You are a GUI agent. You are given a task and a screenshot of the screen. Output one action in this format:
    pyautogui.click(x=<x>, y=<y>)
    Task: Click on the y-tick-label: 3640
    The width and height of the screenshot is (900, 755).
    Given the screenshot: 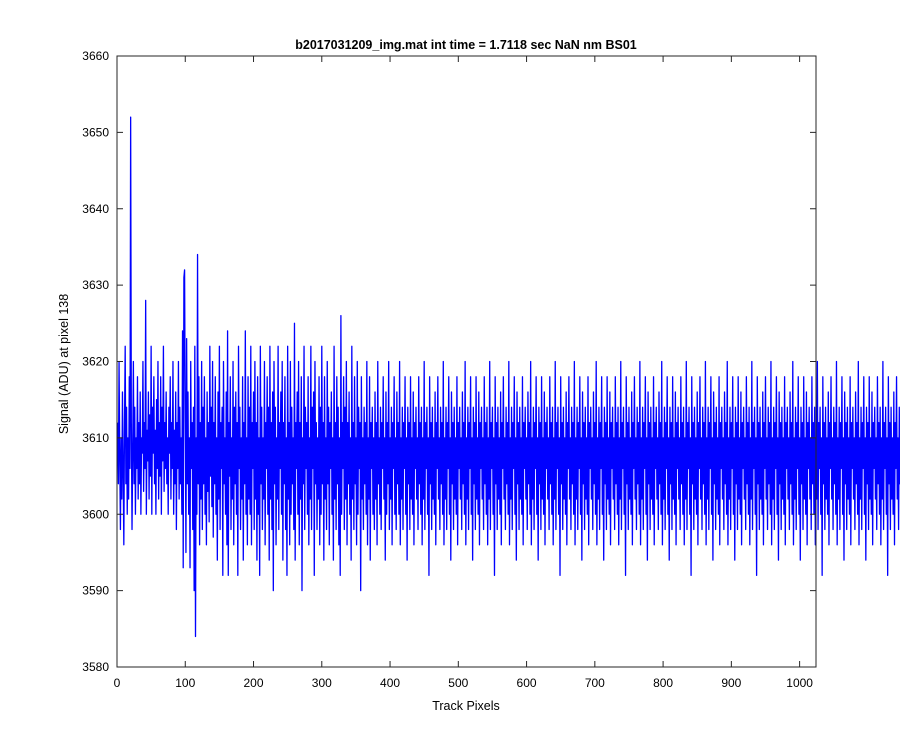 What is the action you would take?
    pyautogui.click(x=95, y=209)
    